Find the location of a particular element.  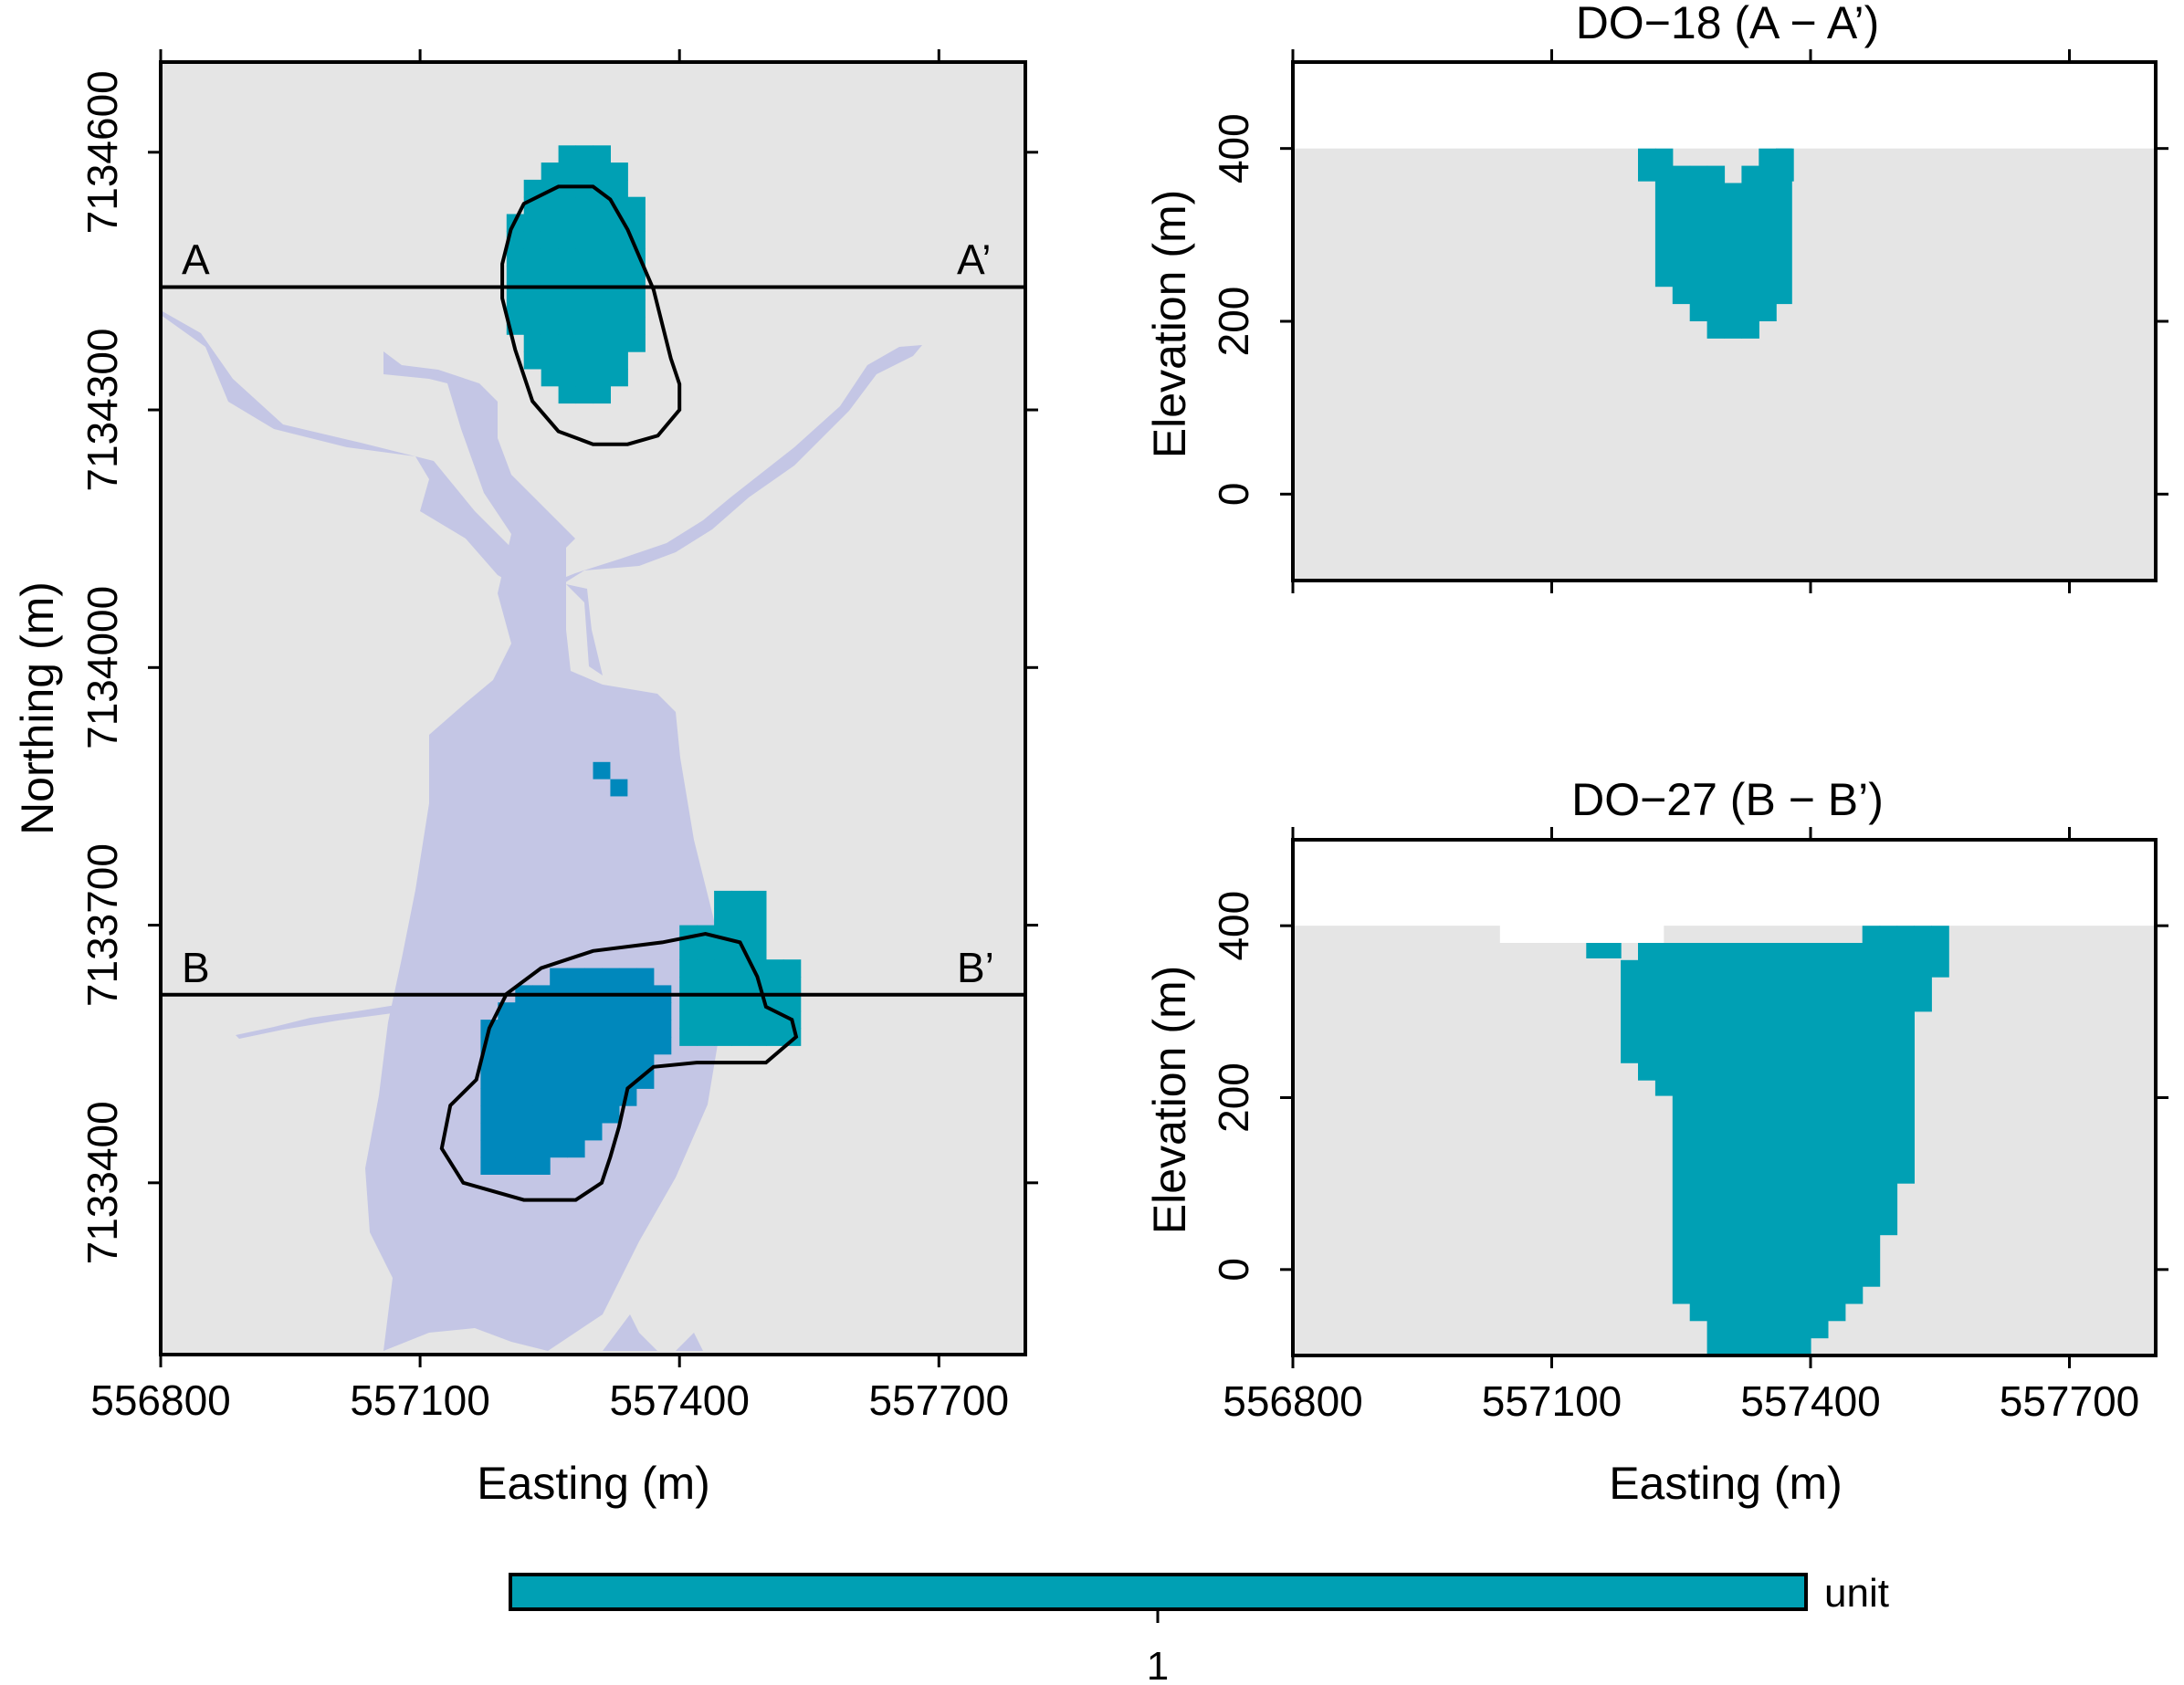

section-b-y-tick-label-2: 400 is located at coordinates (1233, 926).